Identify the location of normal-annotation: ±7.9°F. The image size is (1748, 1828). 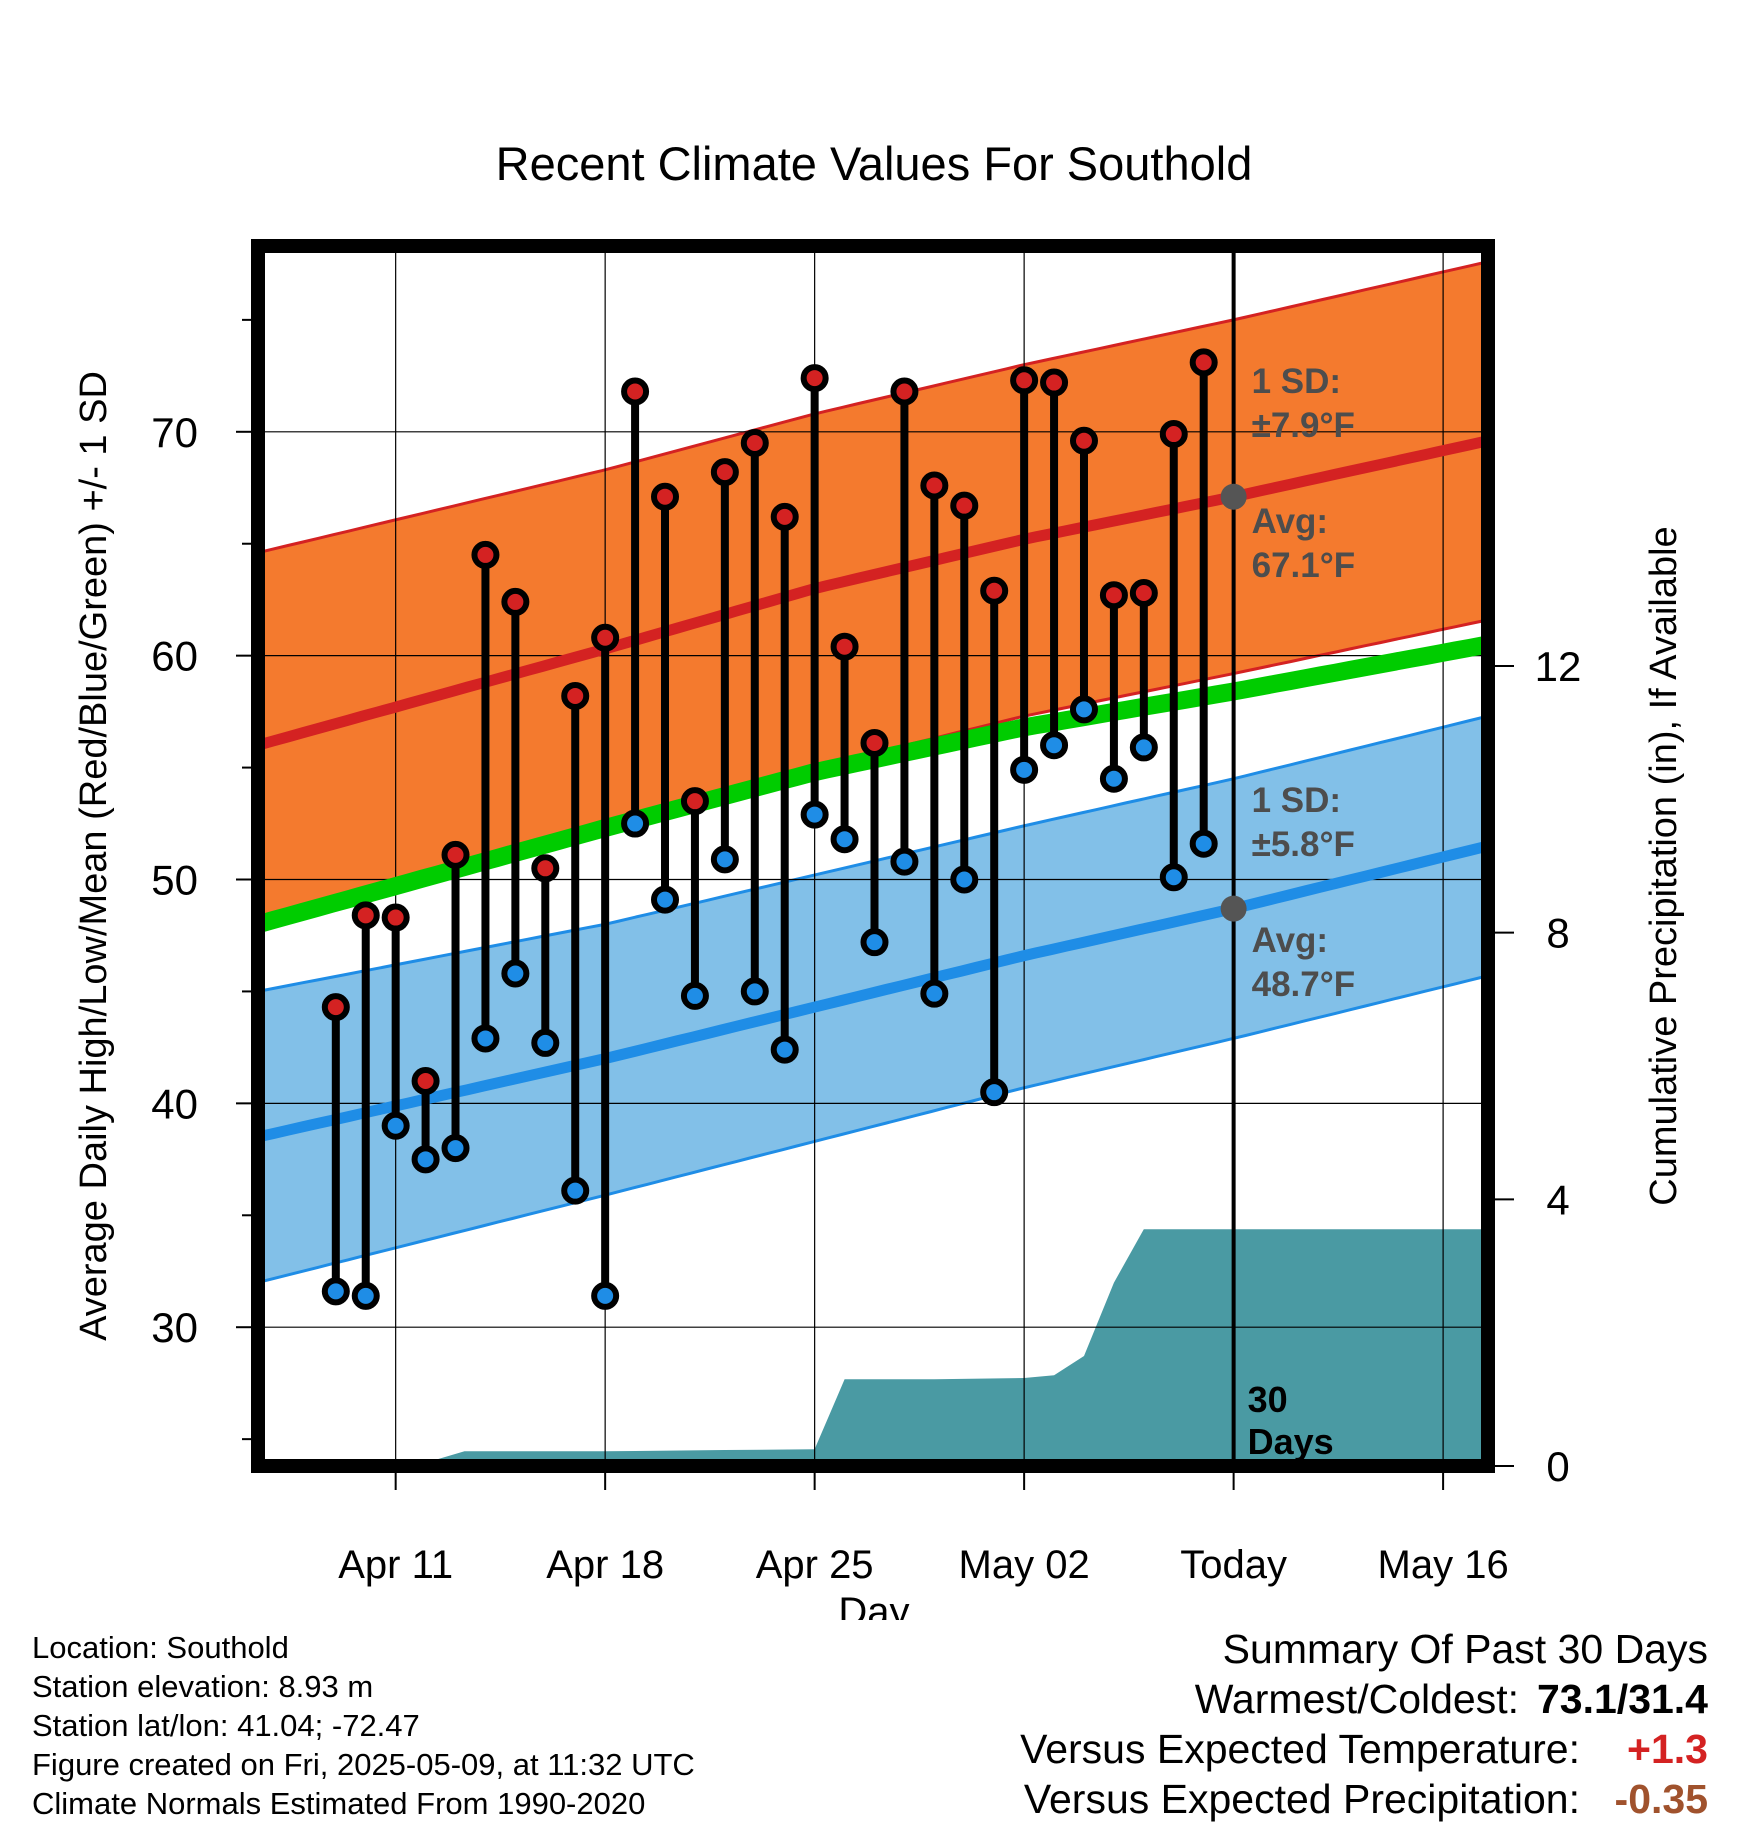
(1303, 425).